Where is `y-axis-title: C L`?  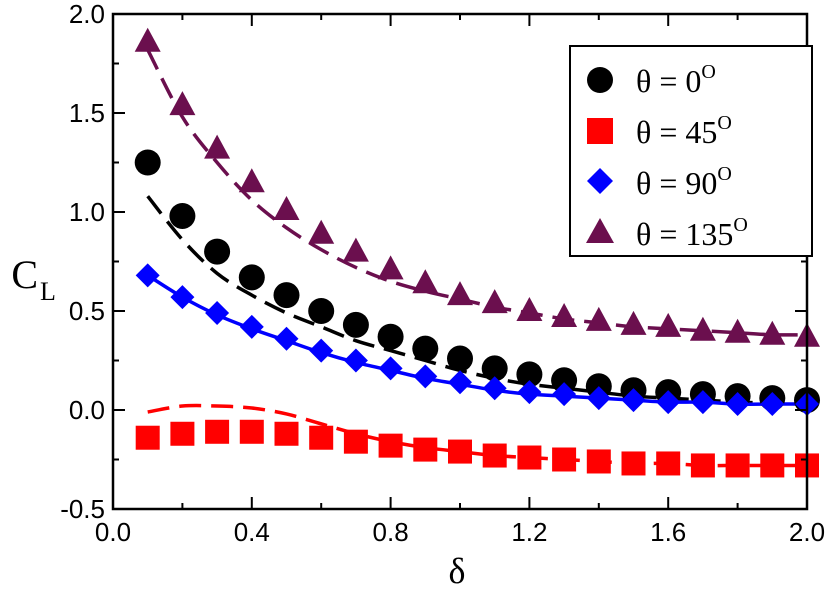 y-axis-title: C L is located at coordinates (33, 279).